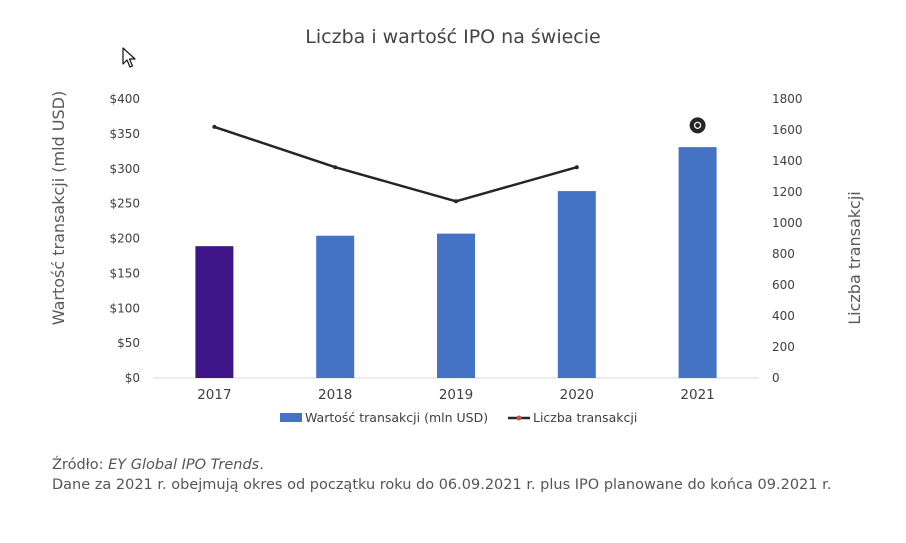 This screenshot has height=543, width=906. Describe the element at coordinates (335, 395) in the screenshot. I see `x-tick-label: 2018` at that location.